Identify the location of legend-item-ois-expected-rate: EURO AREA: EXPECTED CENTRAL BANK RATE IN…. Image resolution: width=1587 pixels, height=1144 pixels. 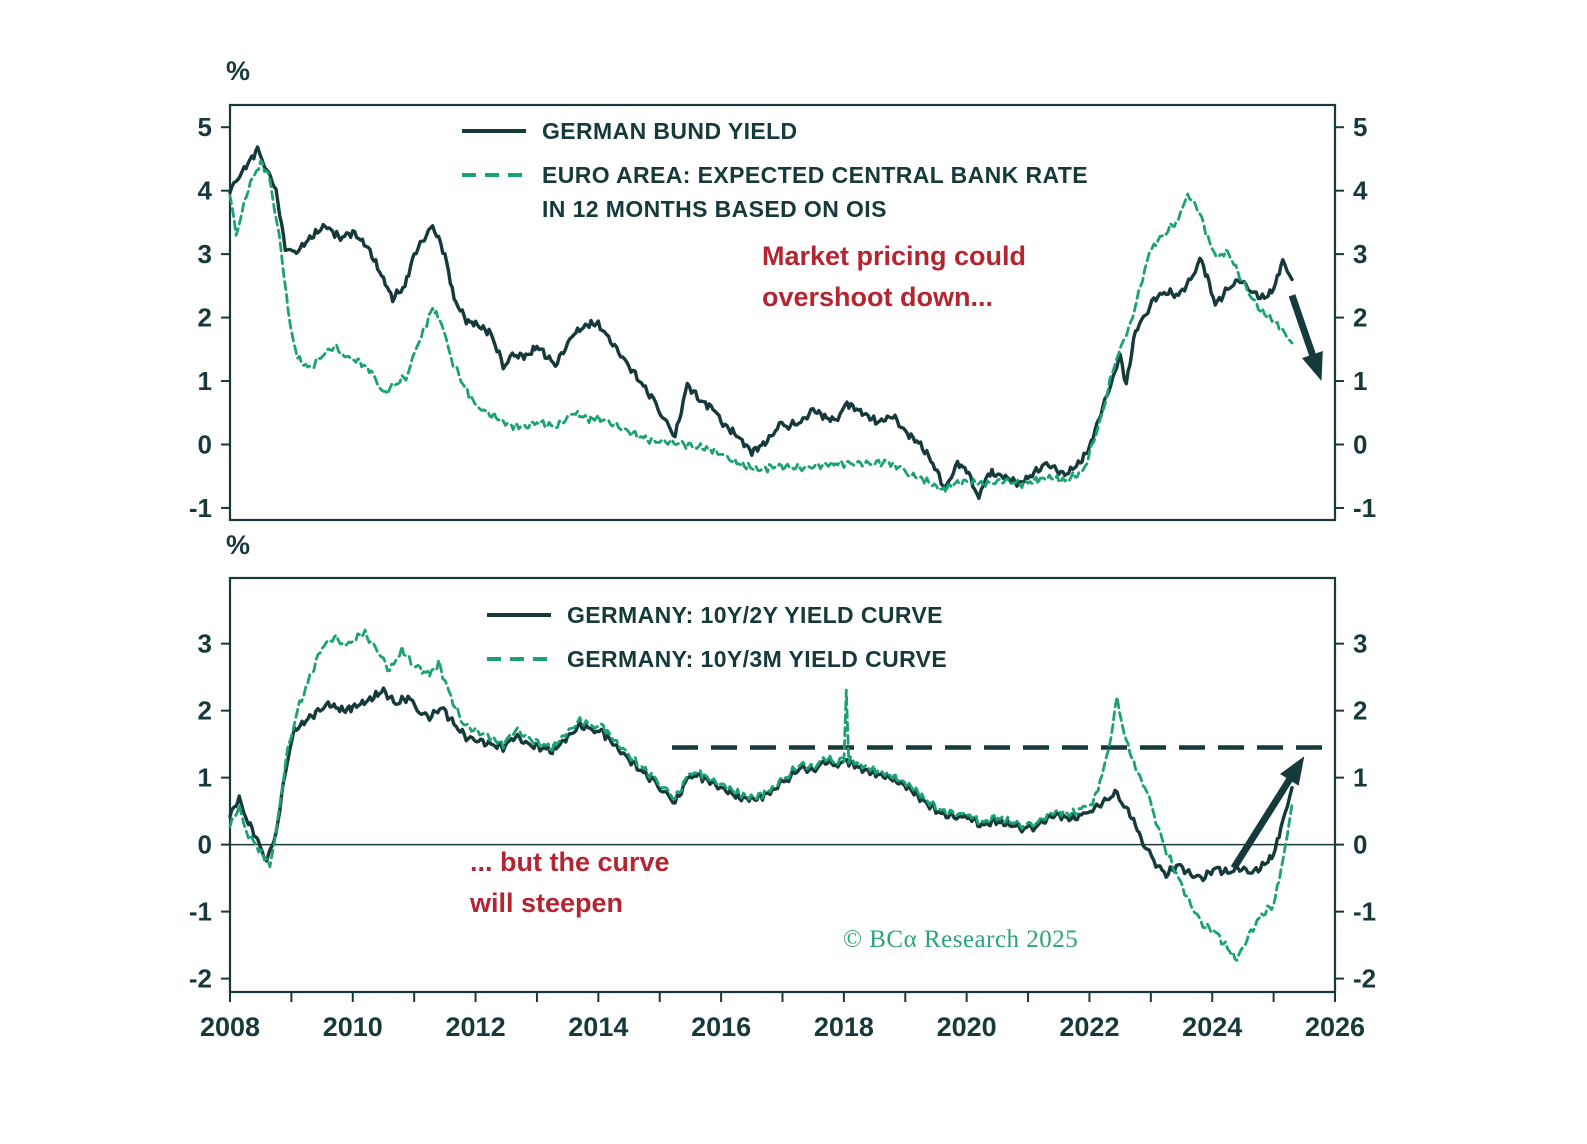
(775, 192).